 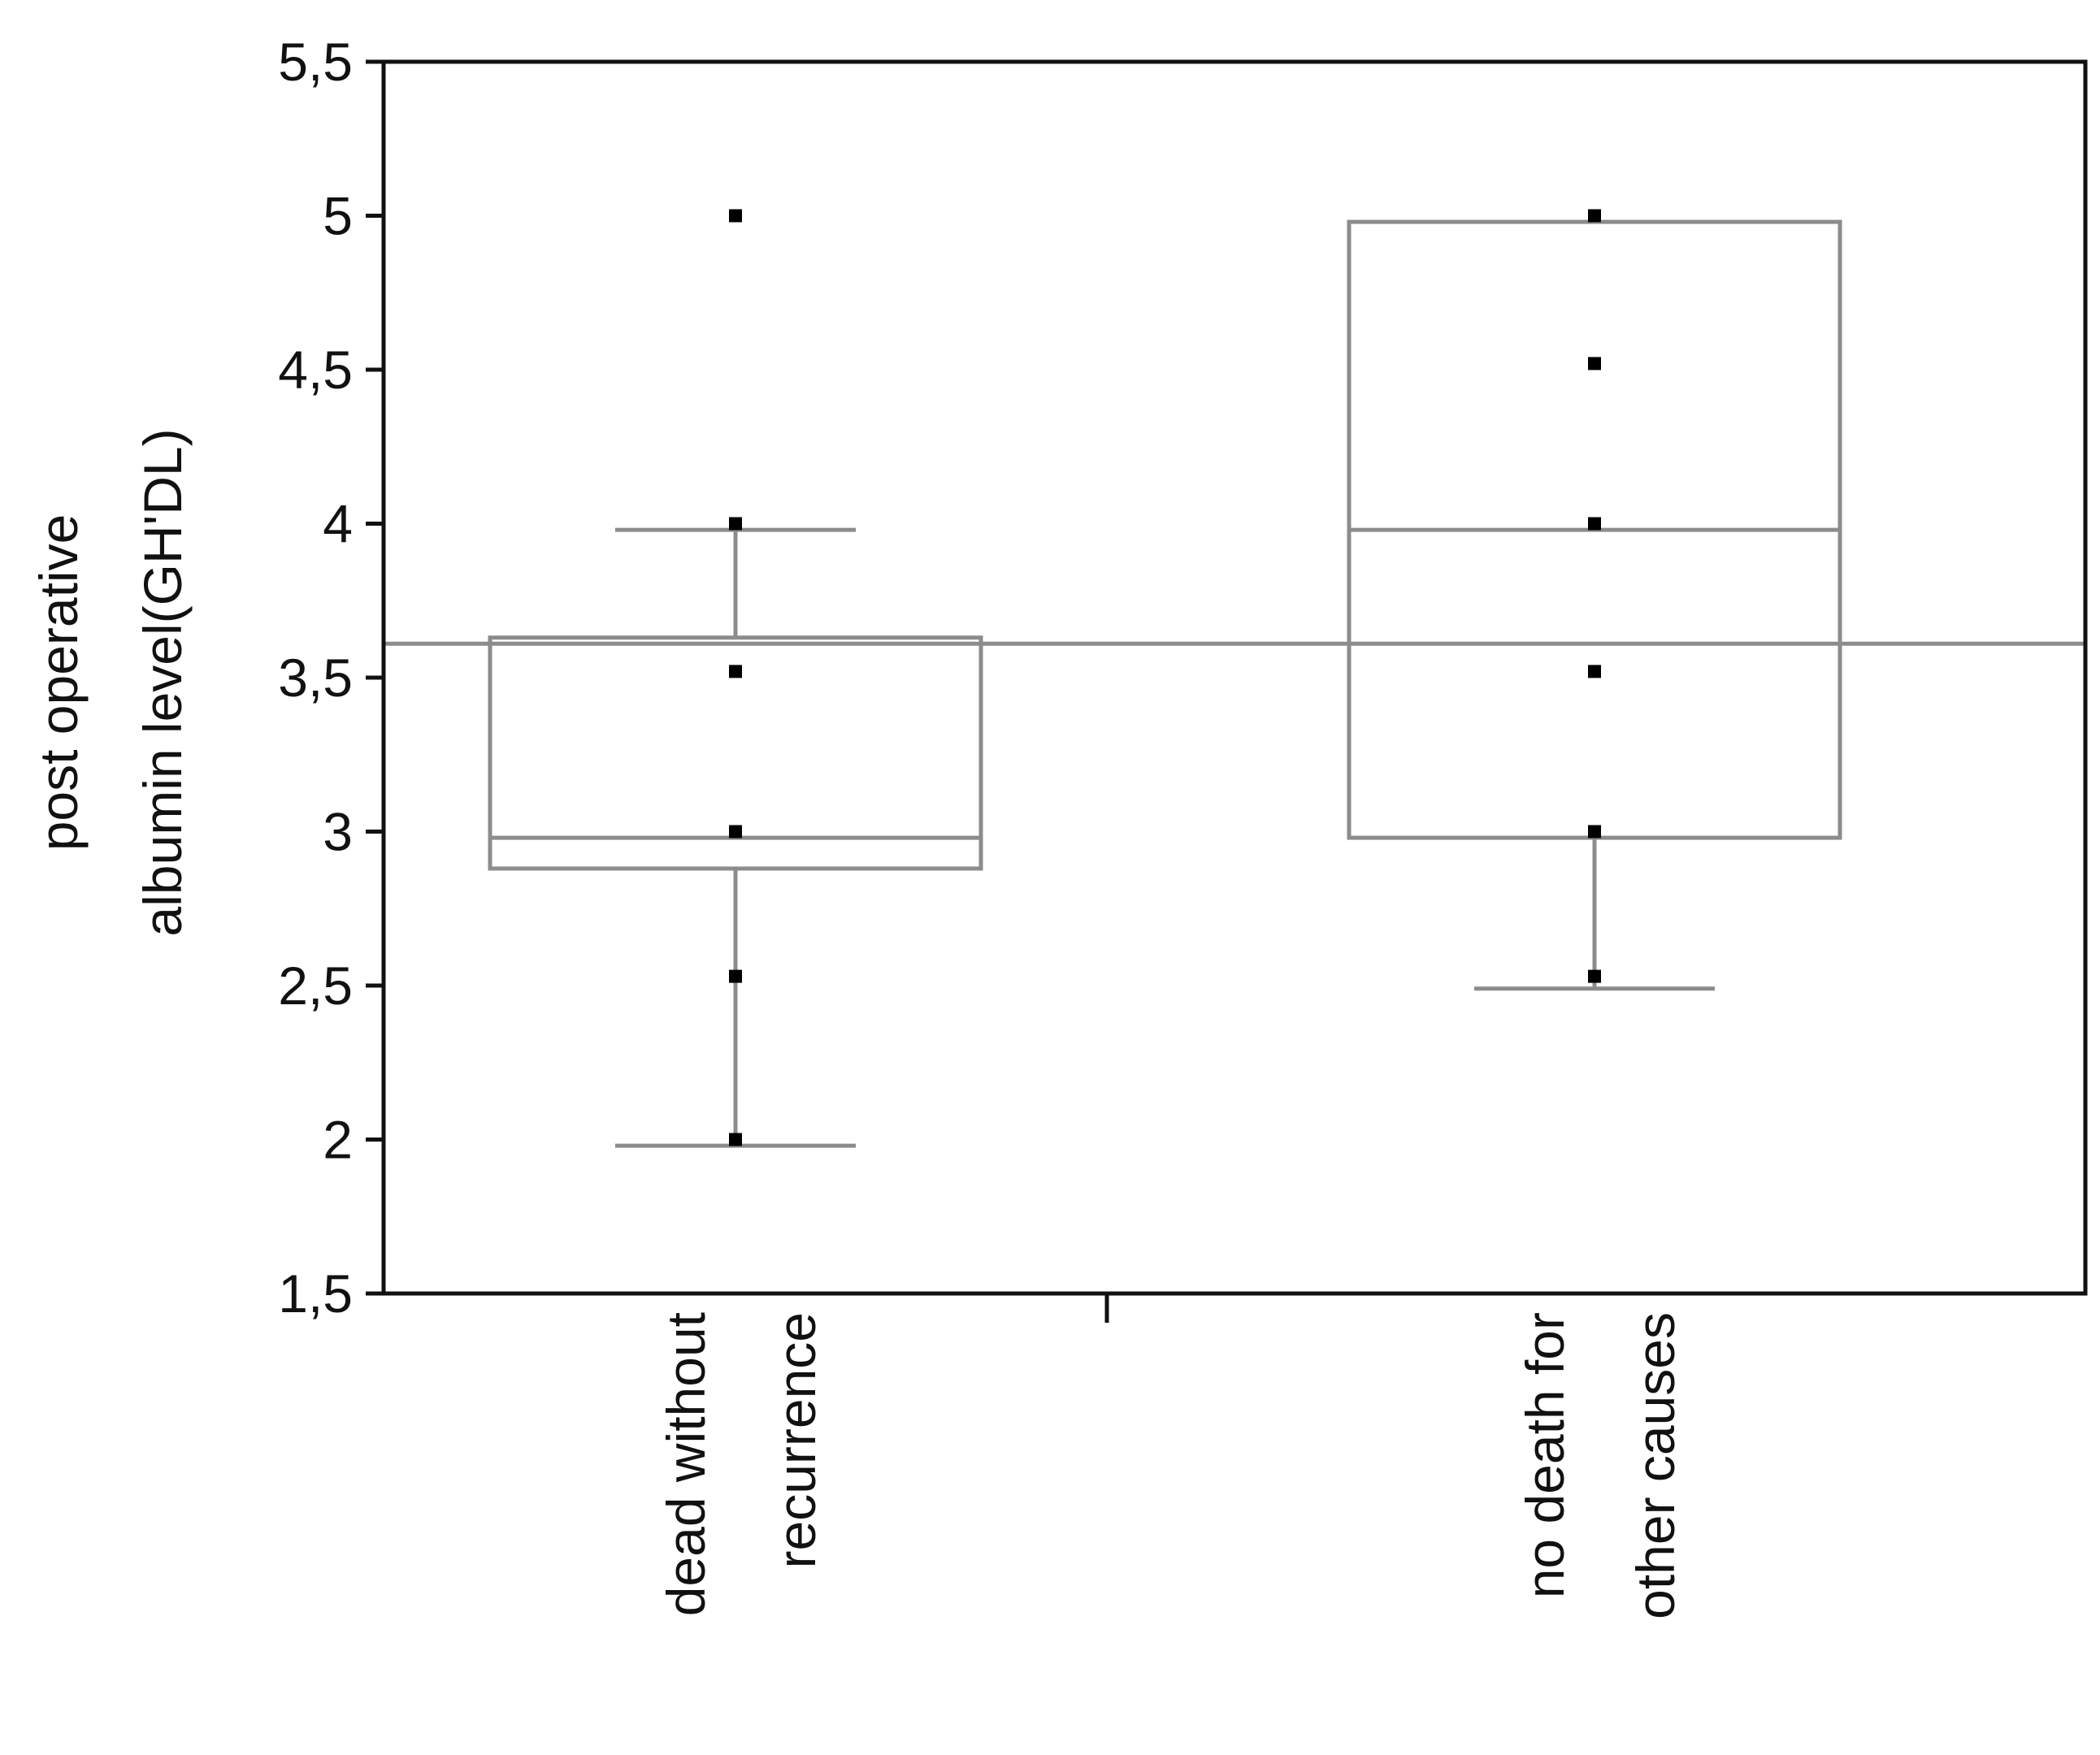 What do you see at coordinates (1545, 1455) in the screenshot?
I see `category-label-line: no death for` at bounding box center [1545, 1455].